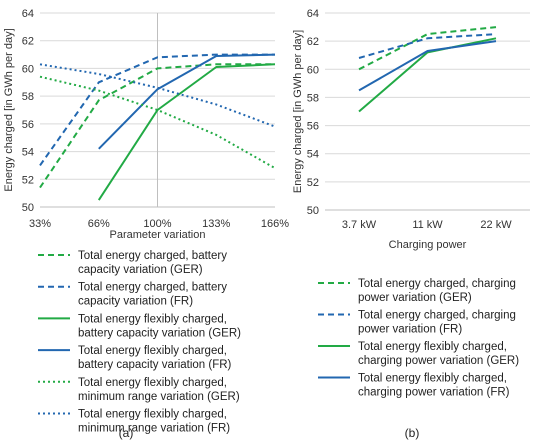 This screenshot has height=444, width=550. I want to click on legend-label: charging power variation (GER), so click(438, 361).